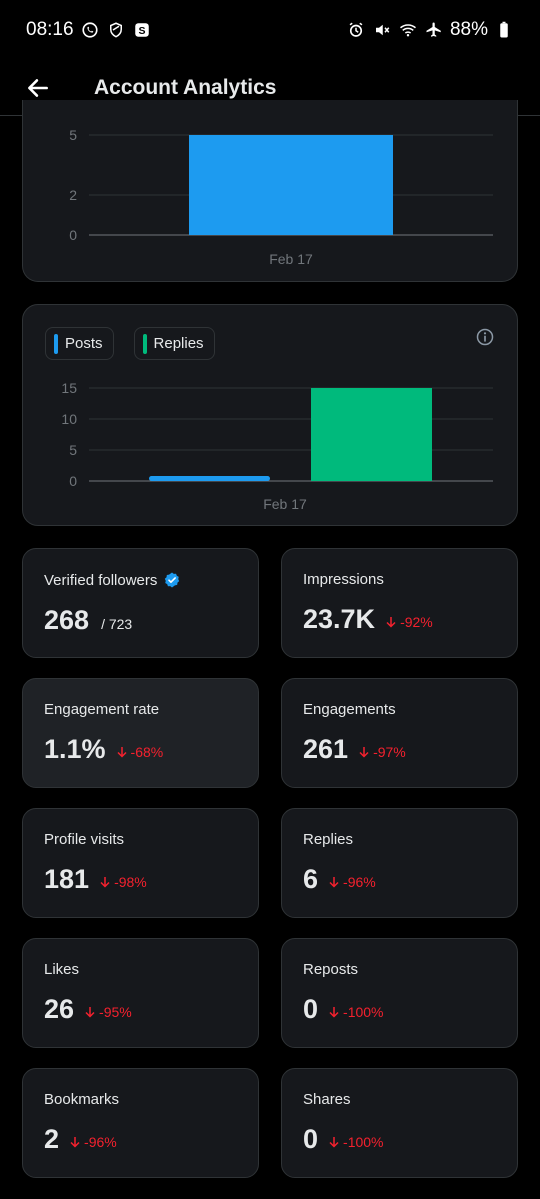  What do you see at coordinates (82, 1099) in the screenshot?
I see `bookmarks-label: Bookmarks` at bounding box center [82, 1099].